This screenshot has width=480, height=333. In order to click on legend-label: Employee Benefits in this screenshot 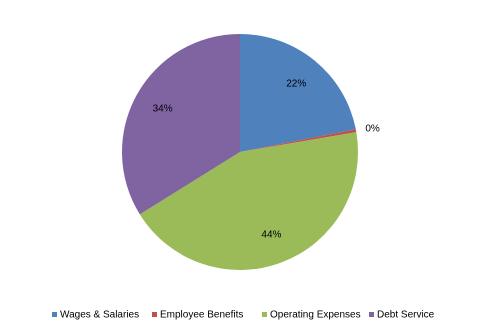, I will do `click(201, 315)`.